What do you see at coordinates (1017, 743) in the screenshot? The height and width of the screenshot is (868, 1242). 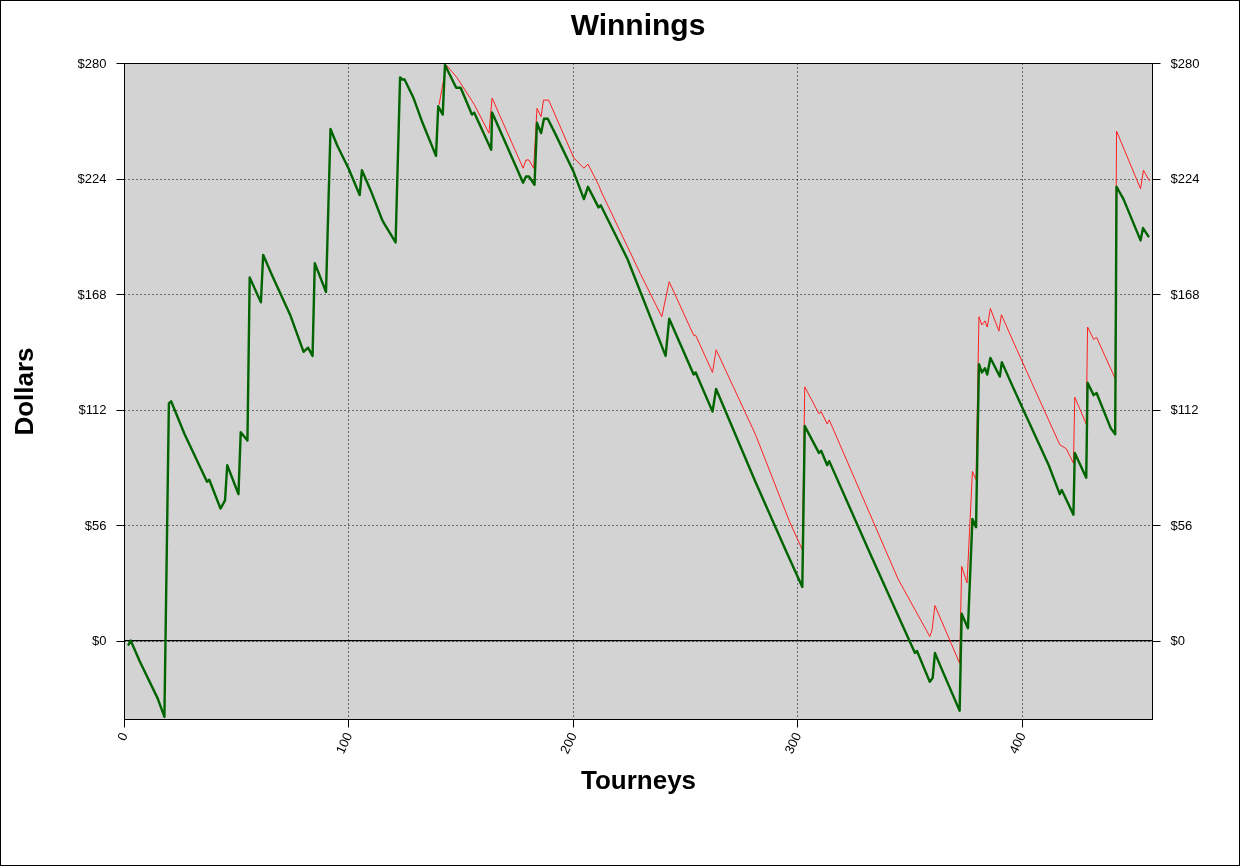 I see `x-tick-label: 400` at bounding box center [1017, 743].